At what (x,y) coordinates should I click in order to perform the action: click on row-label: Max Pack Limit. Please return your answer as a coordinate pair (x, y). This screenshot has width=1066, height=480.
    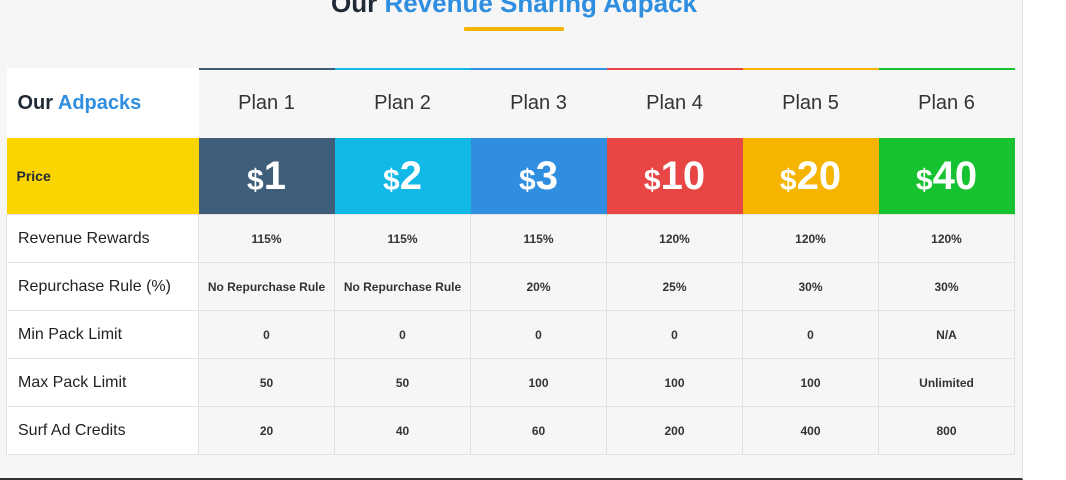
    Looking at the image, I should click on (102, 382).